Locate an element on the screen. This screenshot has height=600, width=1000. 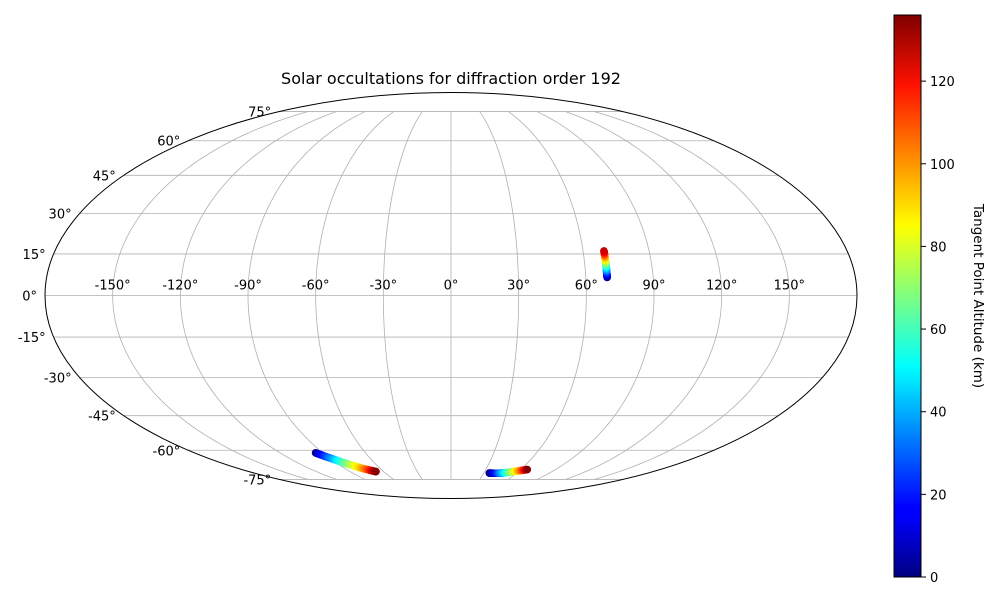
colorbar-tick-label: 60 is located at coordinates (938, 330).